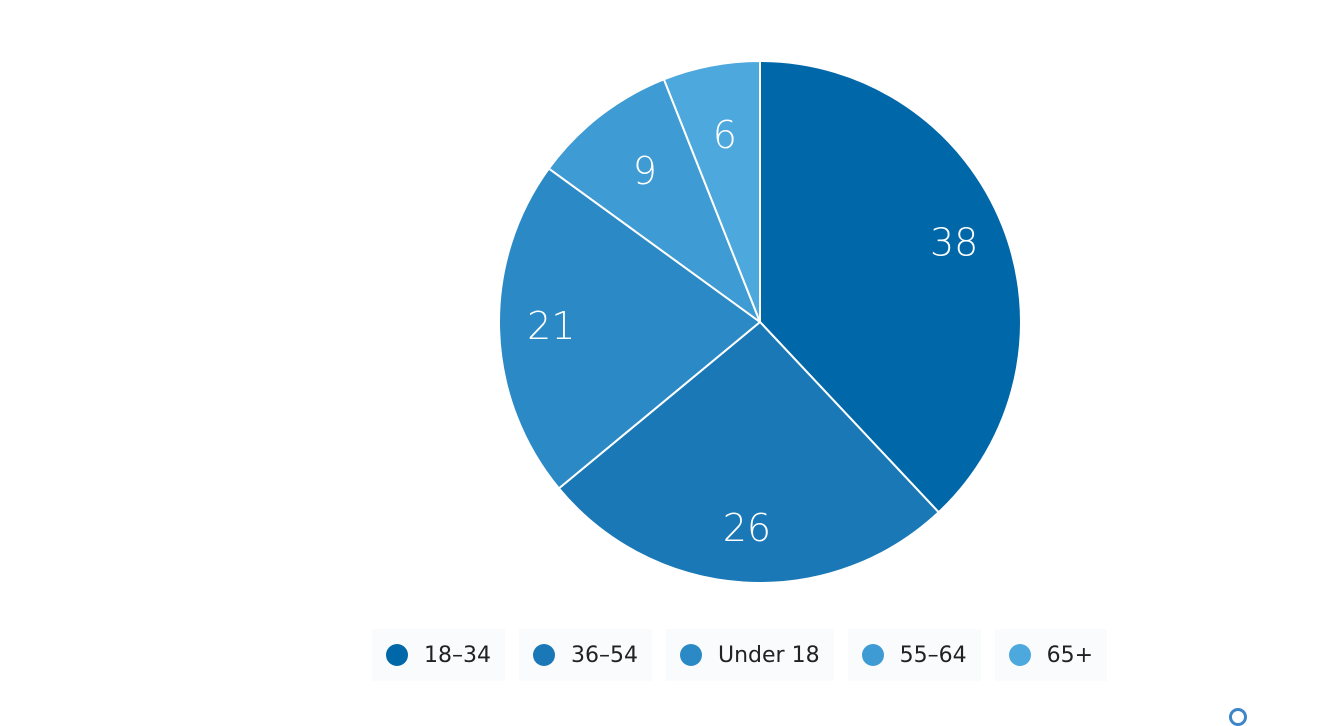 This screenshot has width=1337, height=726. I want to click on legend: 18–34 36–54 Under 18 55–64 65+, so click(740, 655).